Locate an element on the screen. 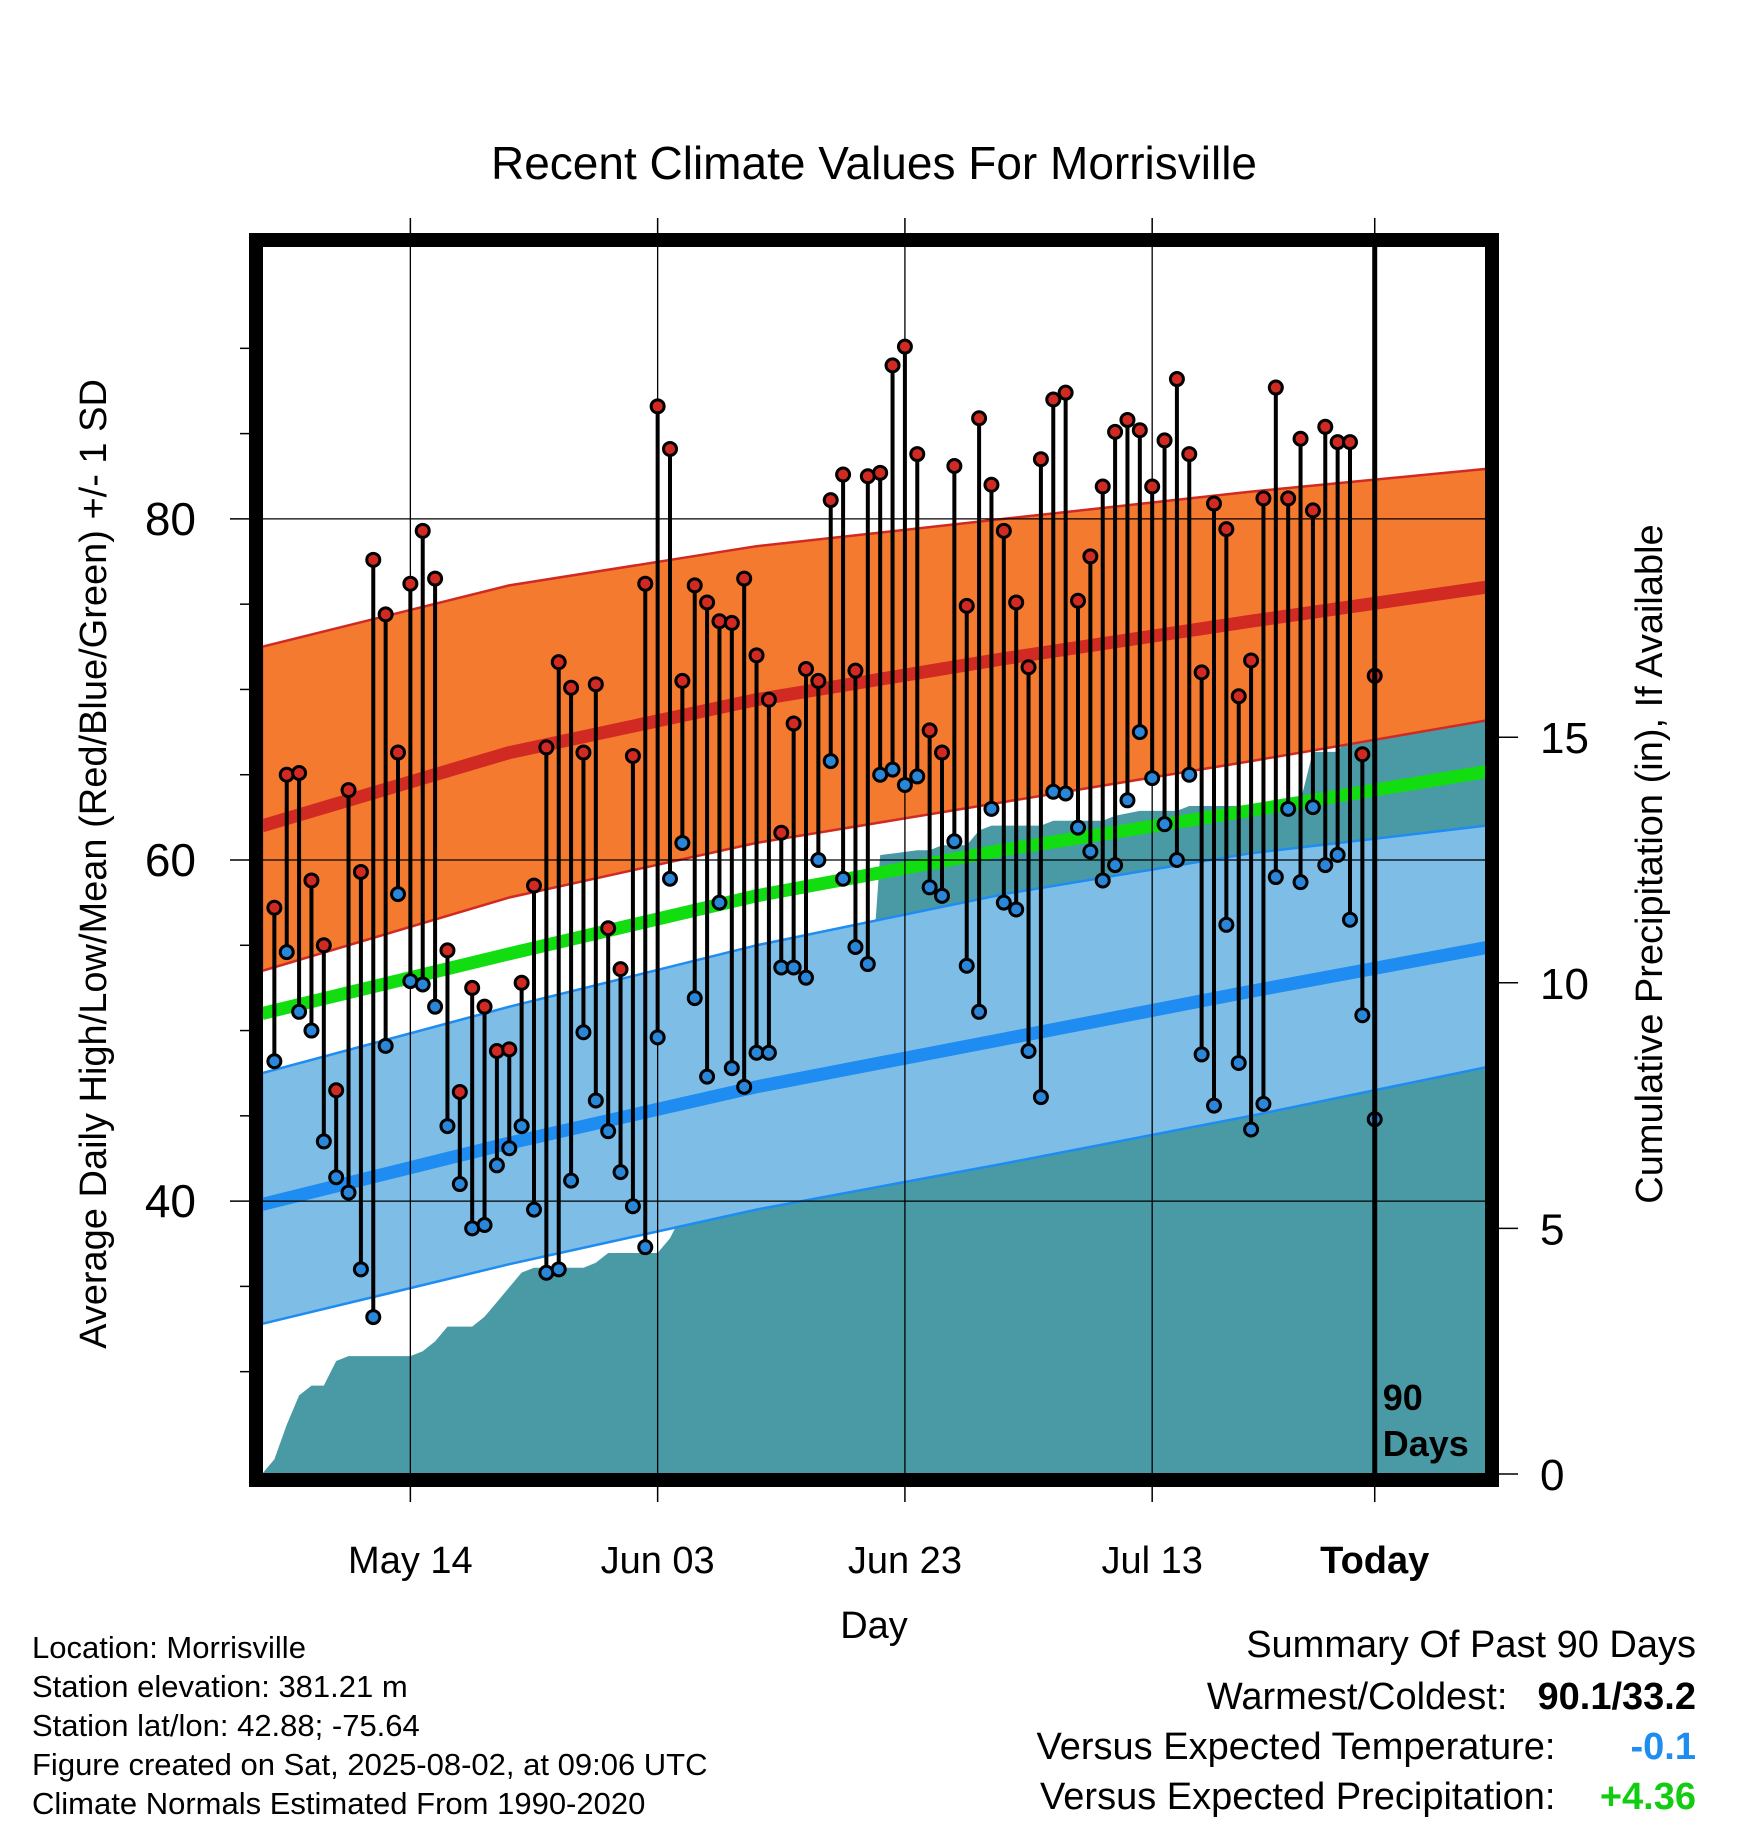 Image resolution: width=1748 pixels, height=1828 pixels. days-marker-label: Days is located at coordinates (1426, 1443).